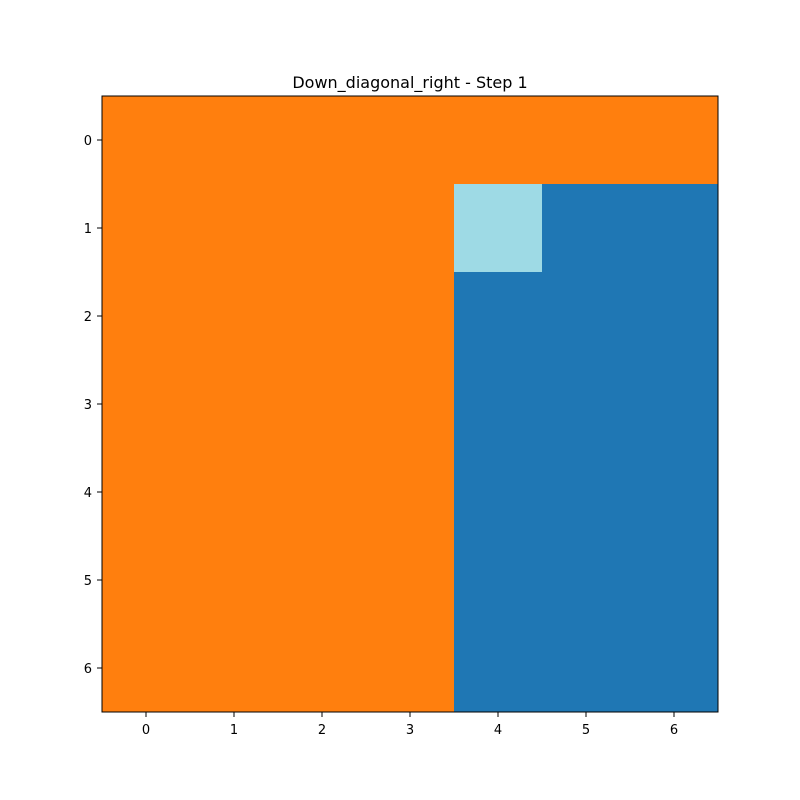 Image resolution: width=800 pixels, height=800 pixels. I want to click on x-tick-label-6: 6, so click(674, 730).